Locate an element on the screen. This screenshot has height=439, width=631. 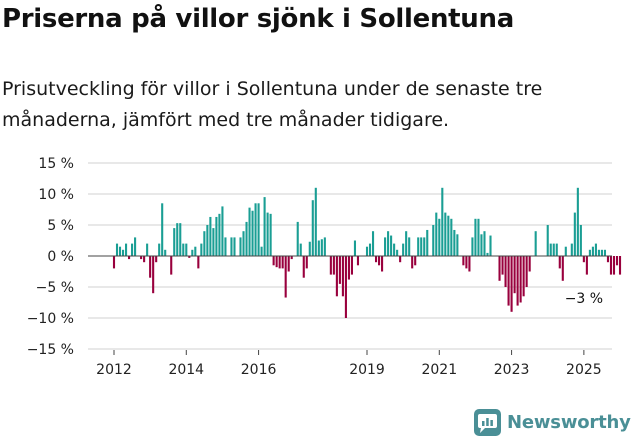
y-tick-label: −15 % is located at coordinates (50, 350).